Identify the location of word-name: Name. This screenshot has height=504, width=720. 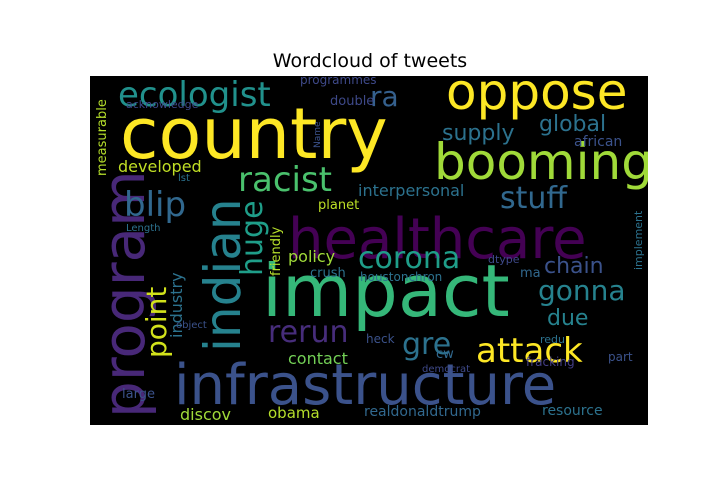
(318, 134).